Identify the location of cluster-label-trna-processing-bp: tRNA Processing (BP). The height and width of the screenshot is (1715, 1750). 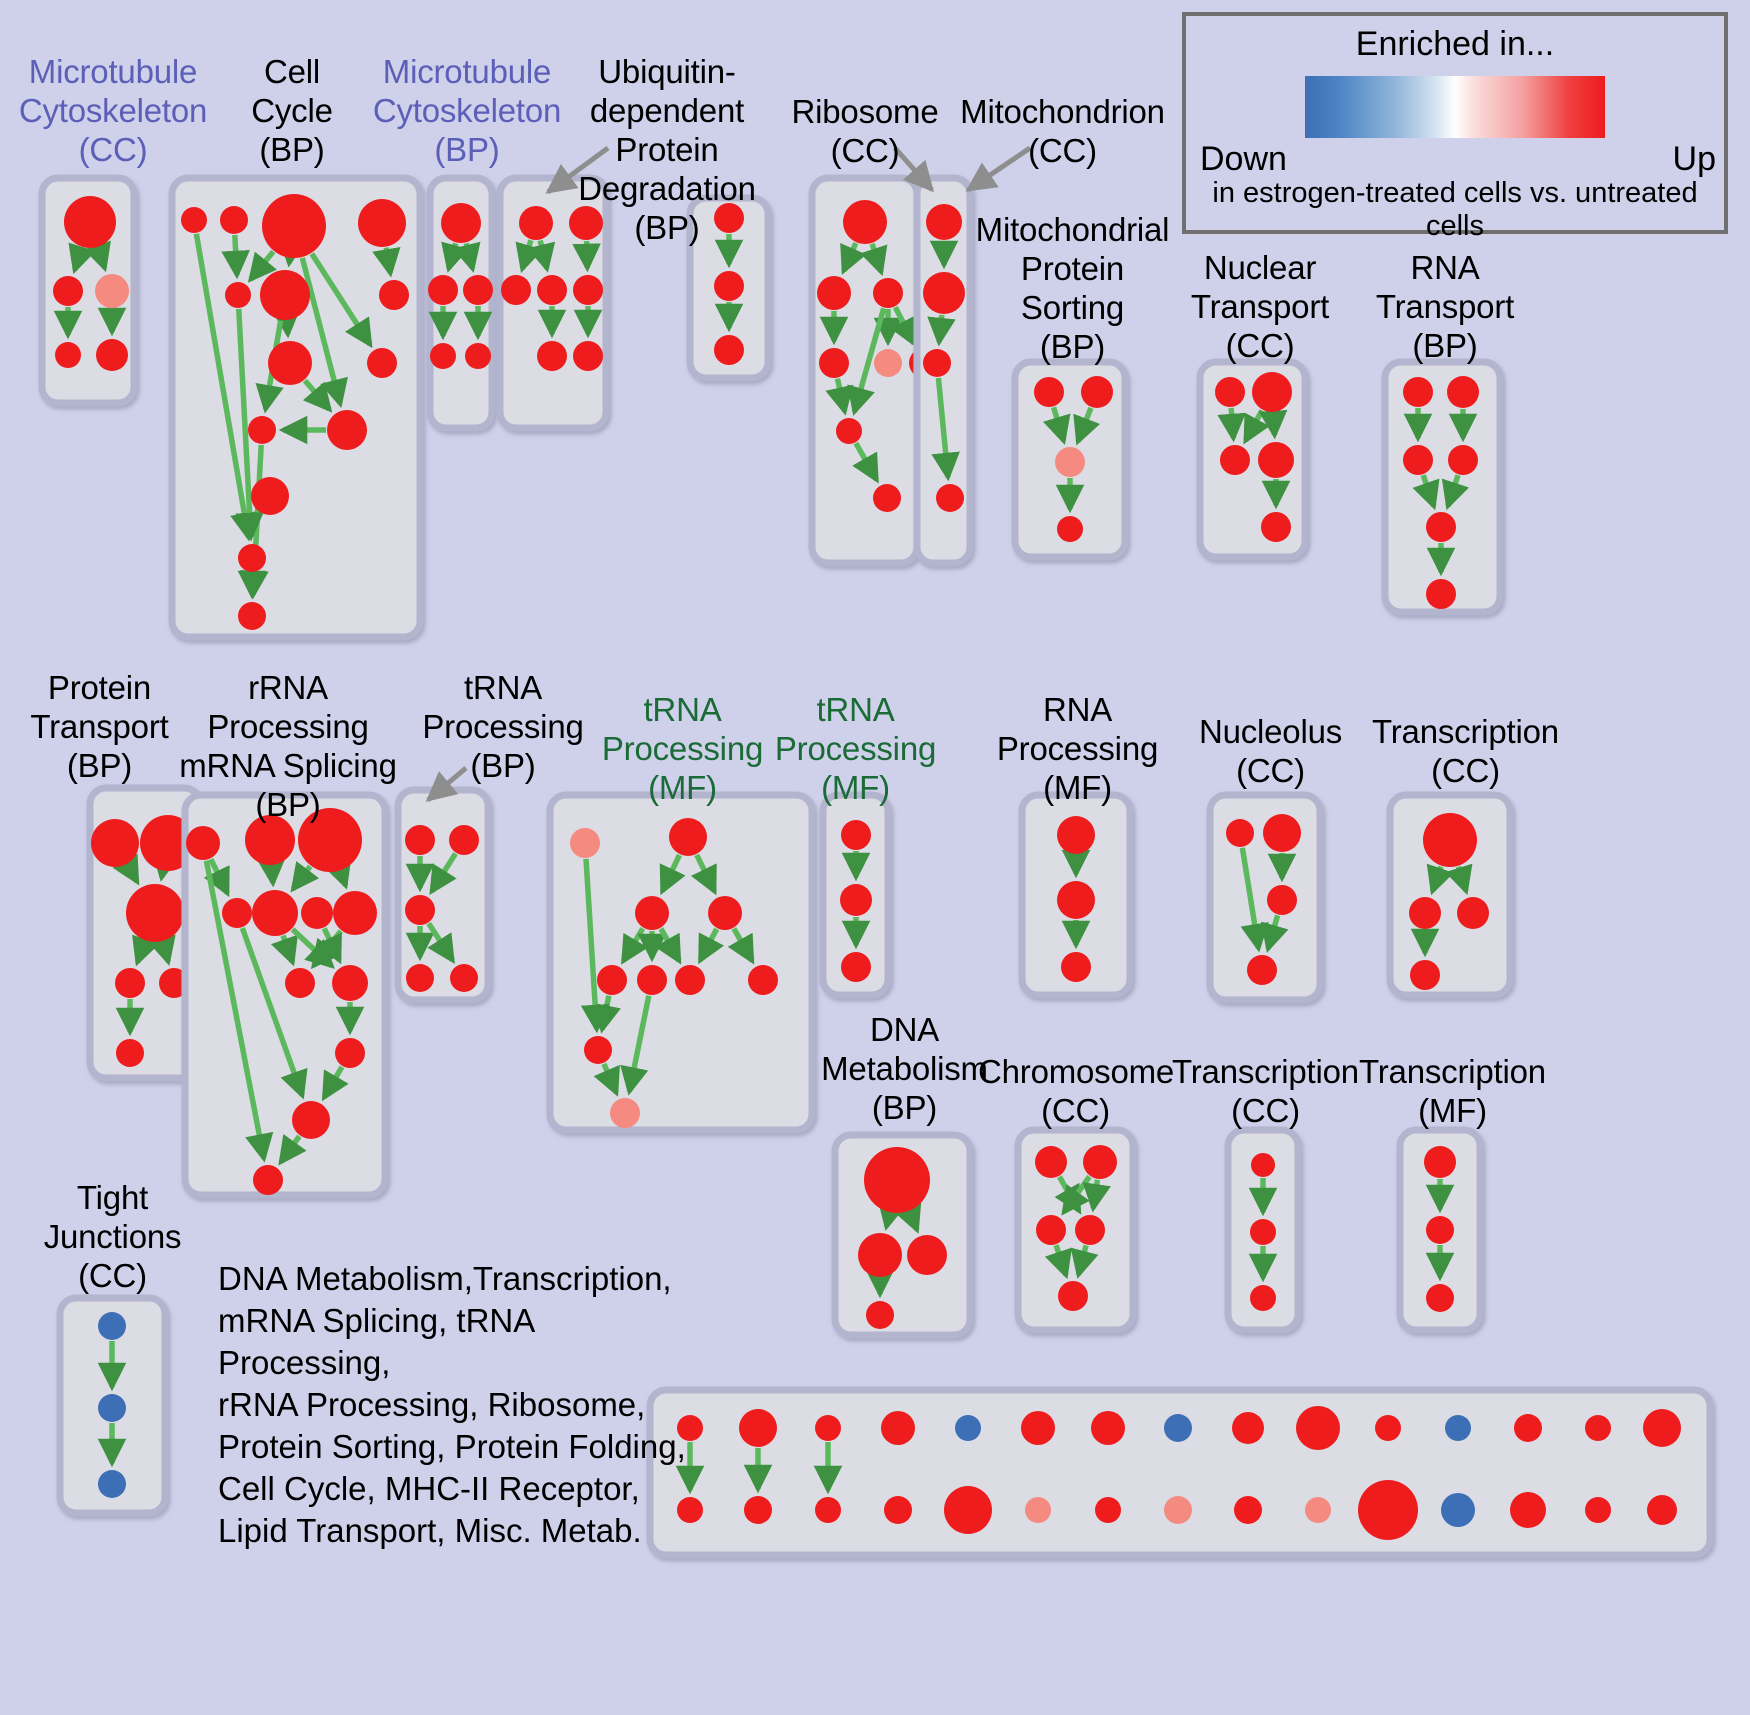
(503, 726).